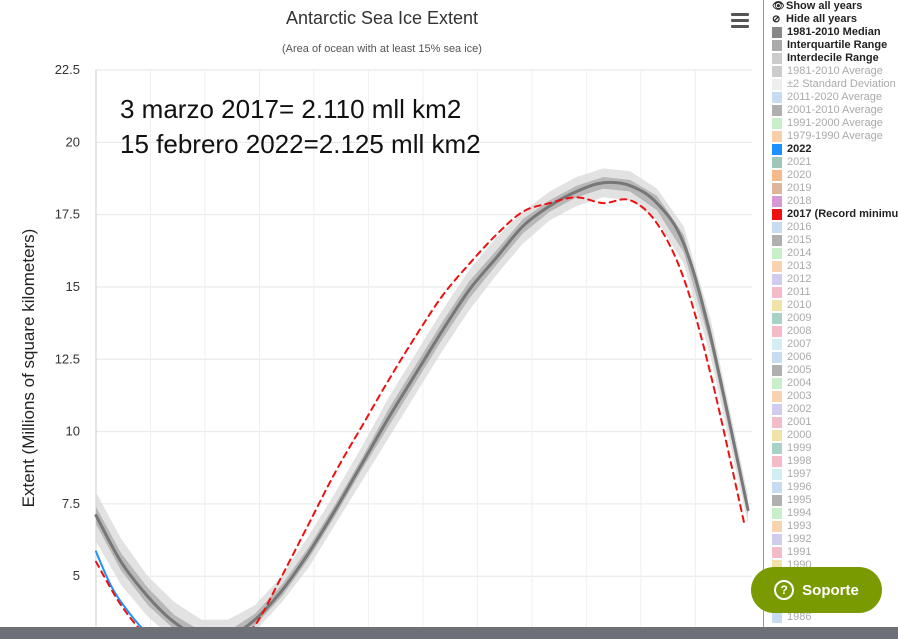 The height and width of the screenshot is (639, 898). What do you see at coordinates (831, 188) in the screenshot?
I see `legend-item: 2019` at bounding box center [831, 188].